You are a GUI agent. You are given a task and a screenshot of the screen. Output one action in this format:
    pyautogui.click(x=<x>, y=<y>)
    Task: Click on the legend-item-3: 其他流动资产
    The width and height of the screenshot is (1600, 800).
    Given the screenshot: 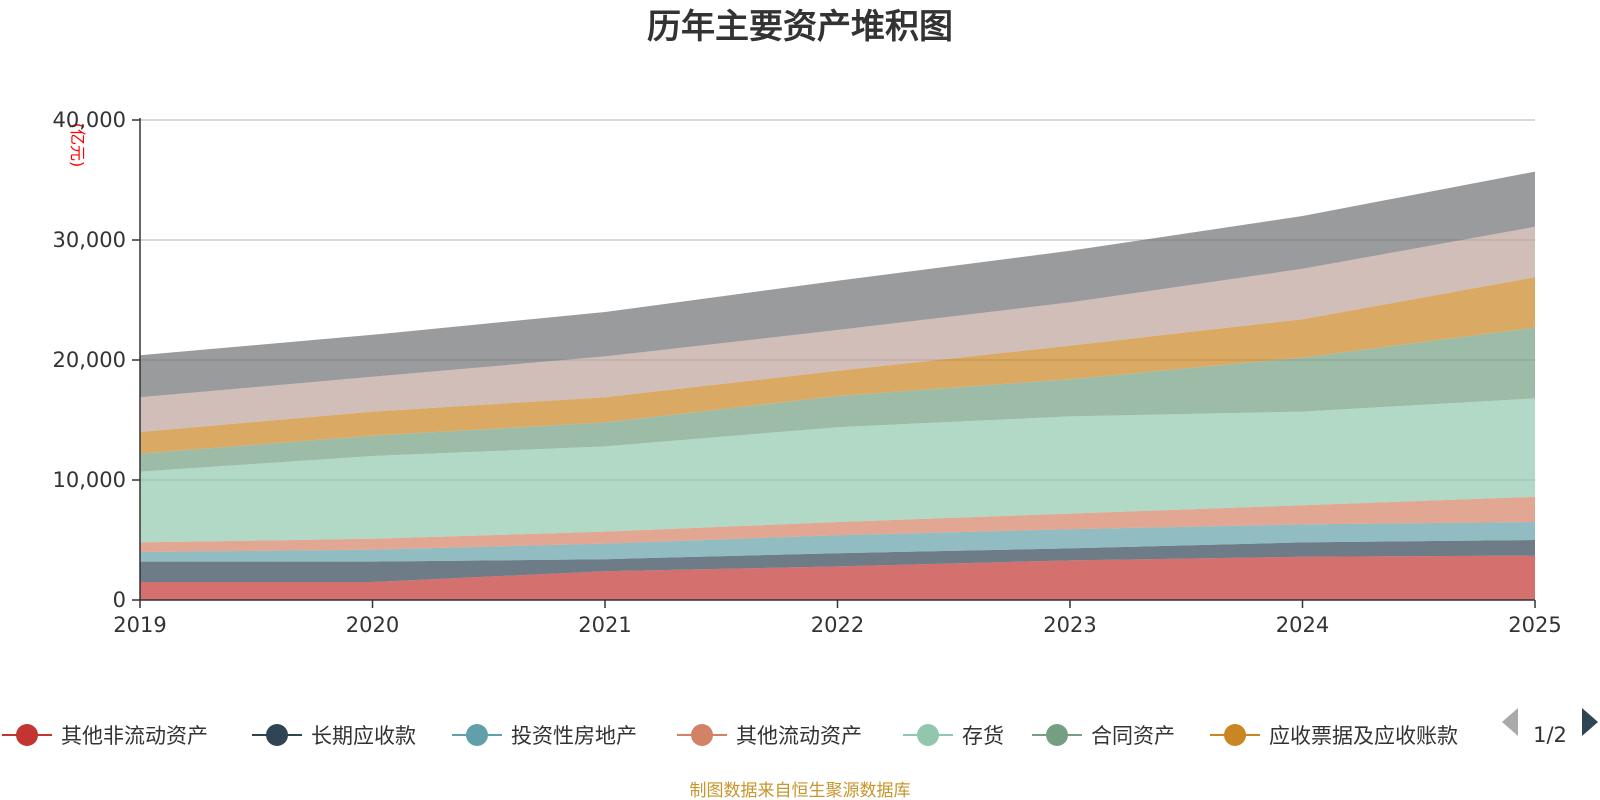 What is the action you would take?
    pyautogui.click(x=769, y=736)
    